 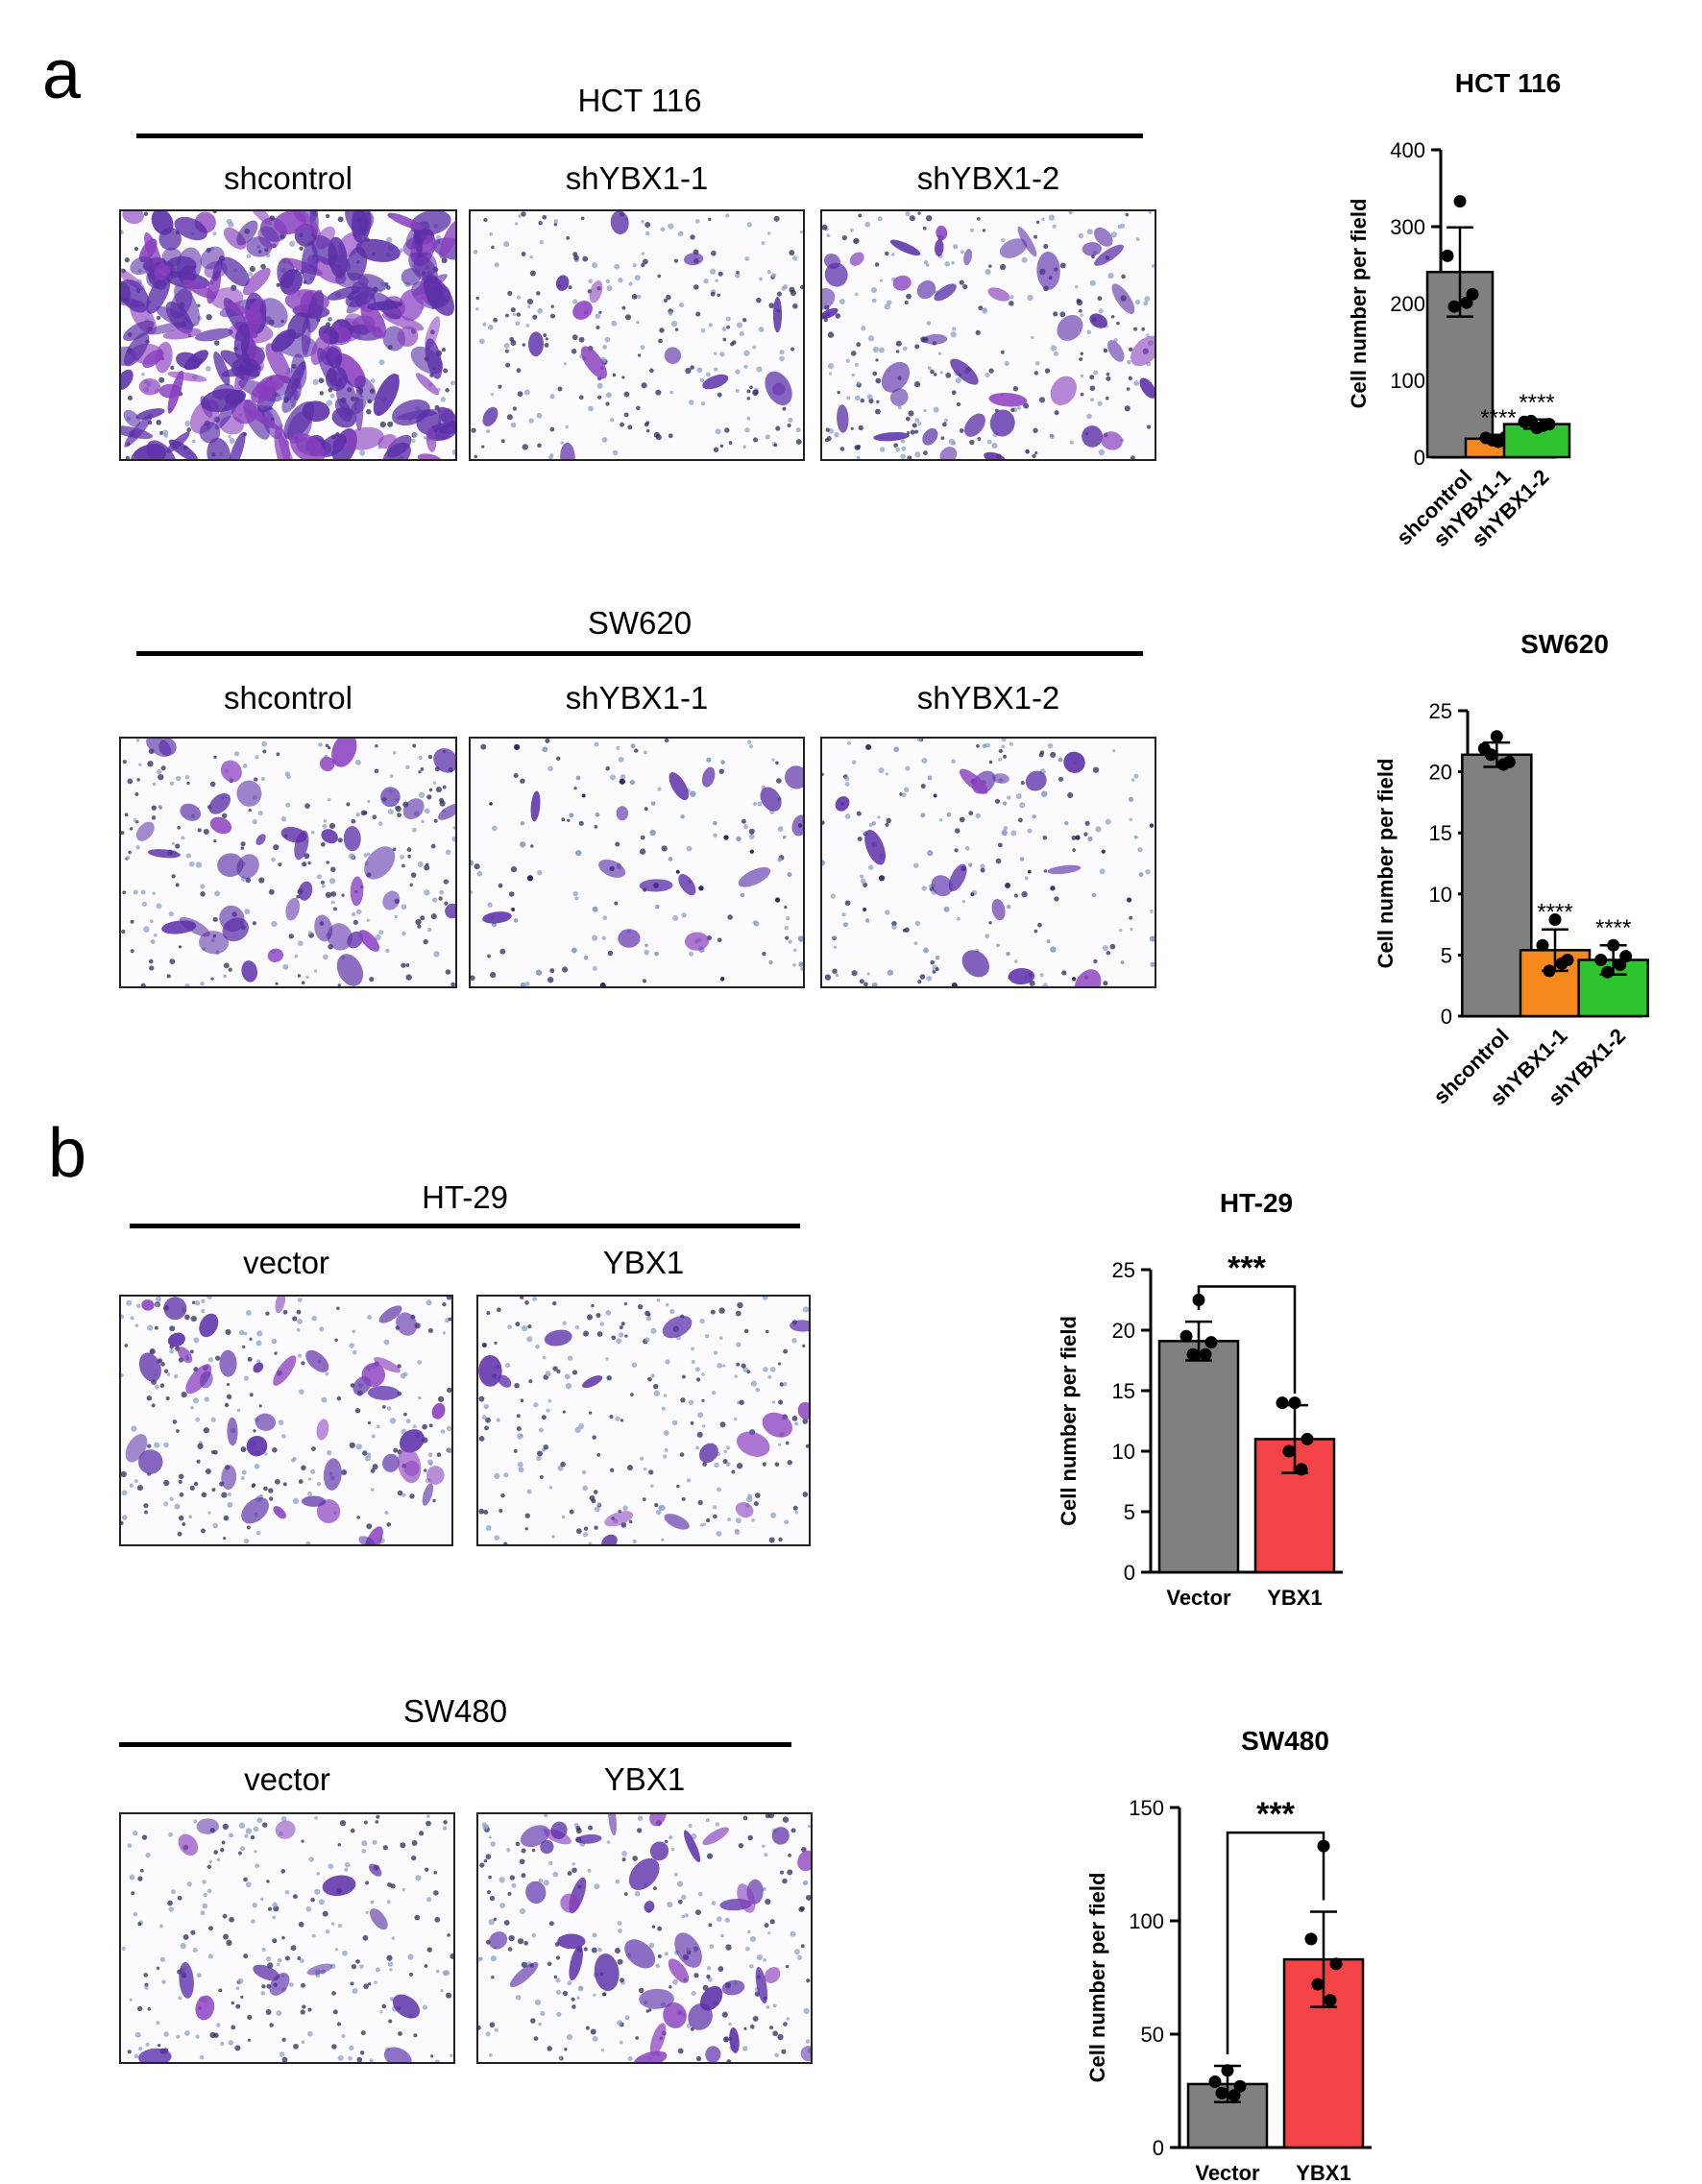 What do you see at coordinates (465, 1197) in the screenshot?
I see `group-title-ht29: HT-29` at bounding box center [465, 1197].